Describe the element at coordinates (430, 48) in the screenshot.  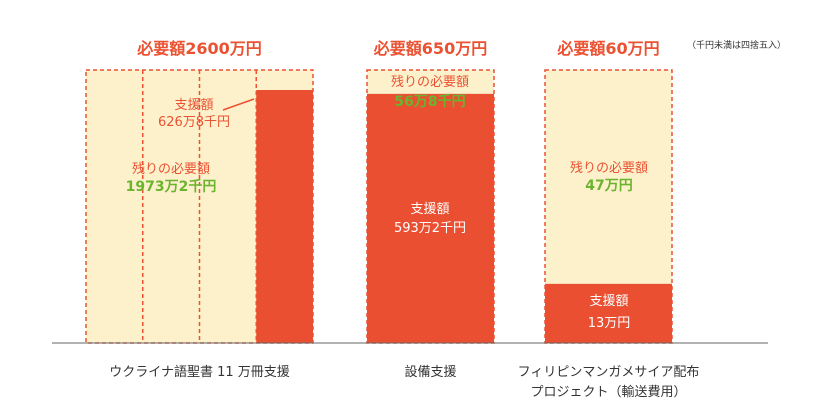
I see `required-label: 必要額650万円` at that location.